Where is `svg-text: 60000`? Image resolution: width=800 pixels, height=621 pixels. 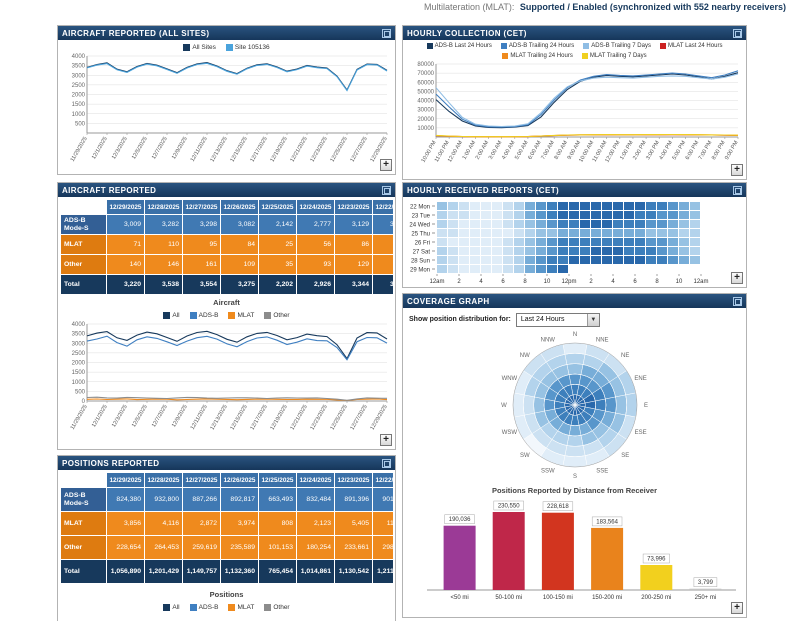
svg-text: 60000 is located at coordinates (425, 83).